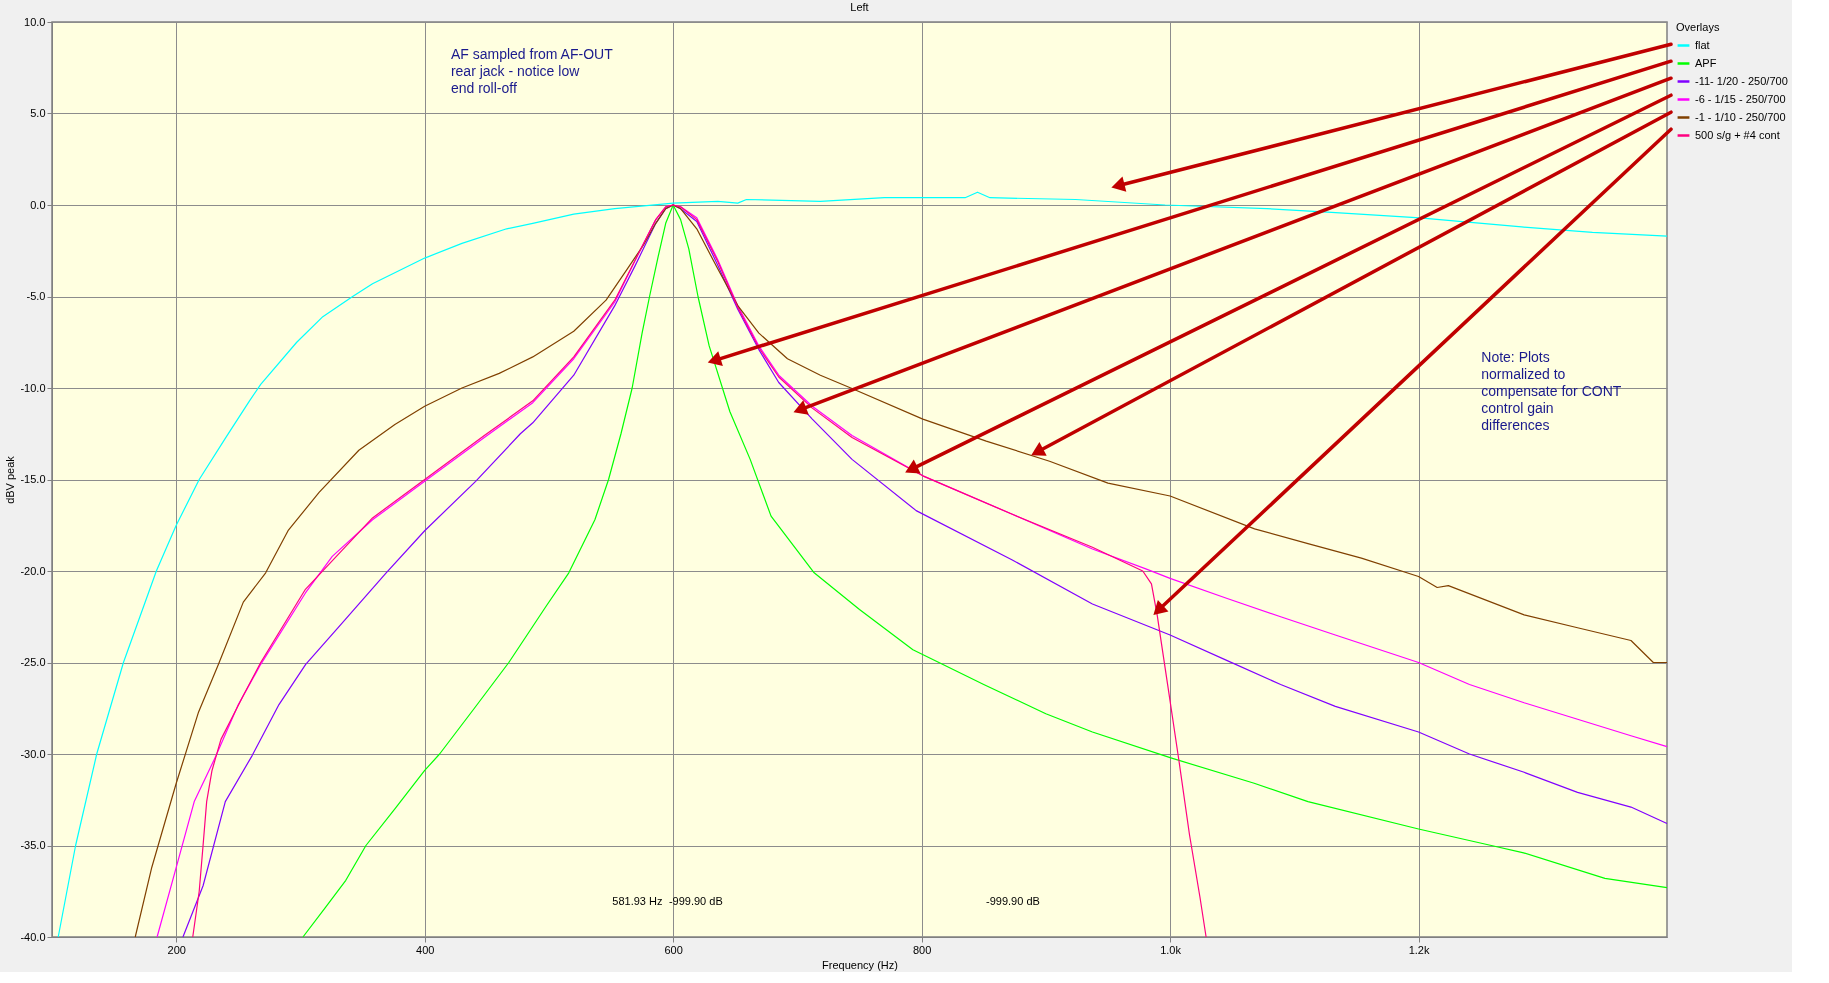  Describe the element at coordinates (1551, 391) in the screenshot. I see `annotation: Note: Plots normalized to compensate for CONT control gain differences` at that location.